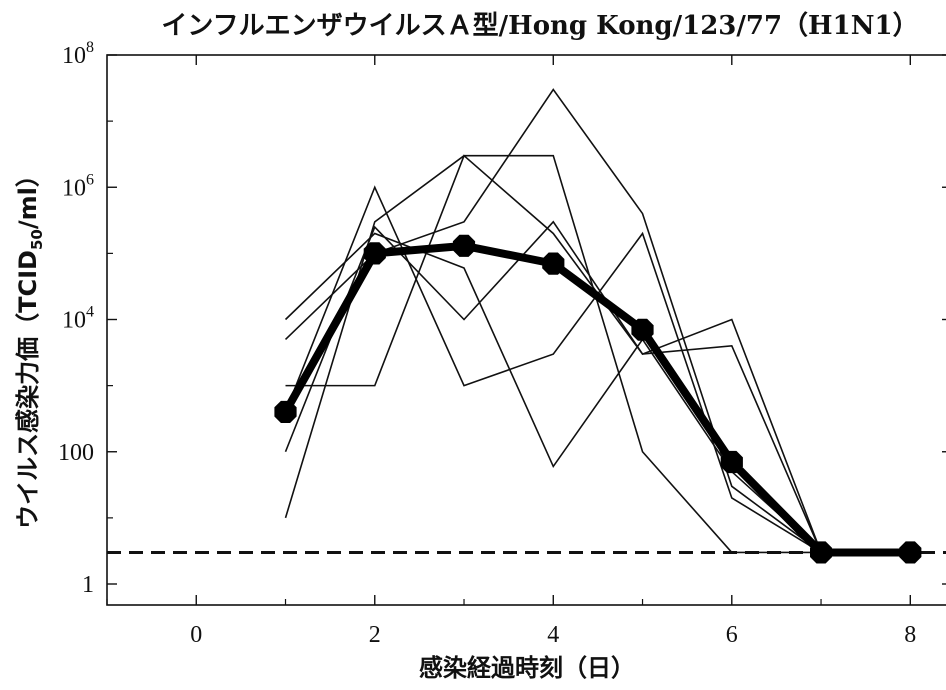 Image resolution: width=946 pixels, height=690 pixels. I want to click on y-axis-label-tail: /ml）, so click(28, 196).